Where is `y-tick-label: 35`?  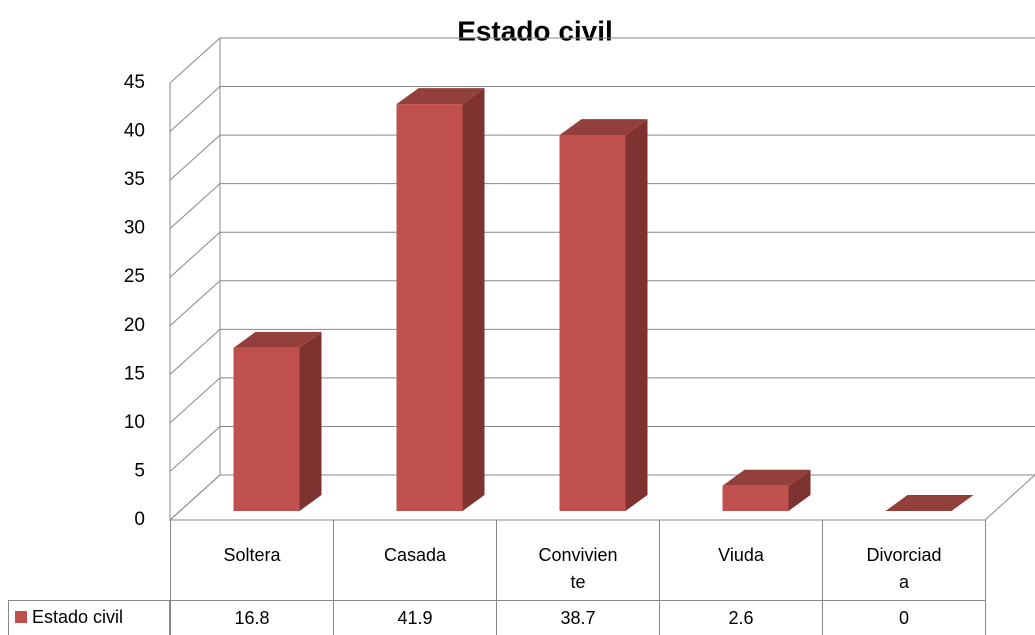 y-tick-label: 35 is located at coordinates (134, 179).